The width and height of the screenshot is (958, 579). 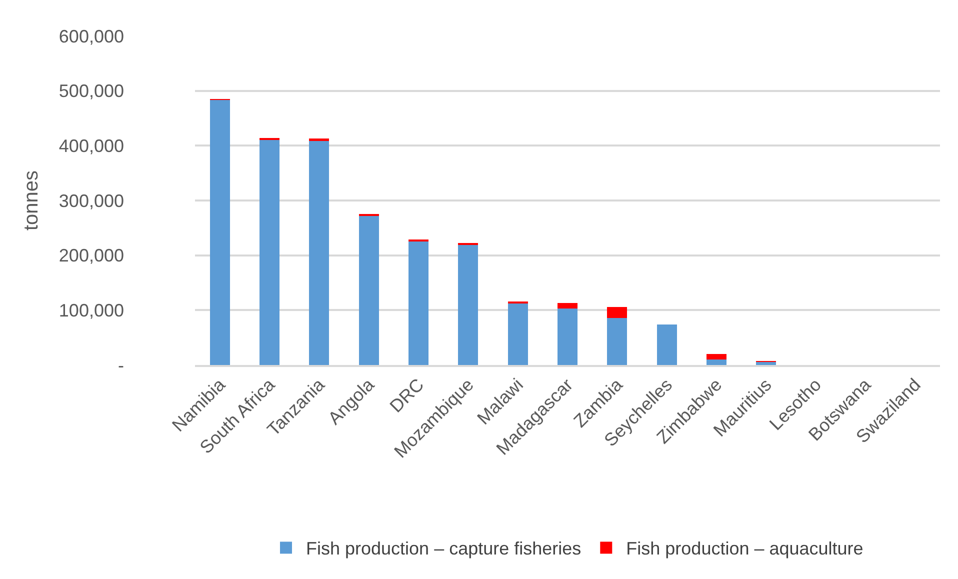 I want to click on y-tick-label: 100,000, so click(x=91, y=310).